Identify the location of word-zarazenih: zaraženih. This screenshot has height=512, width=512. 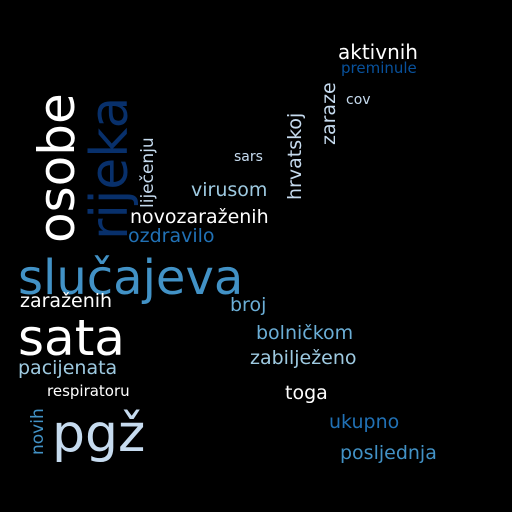
(66, 301).